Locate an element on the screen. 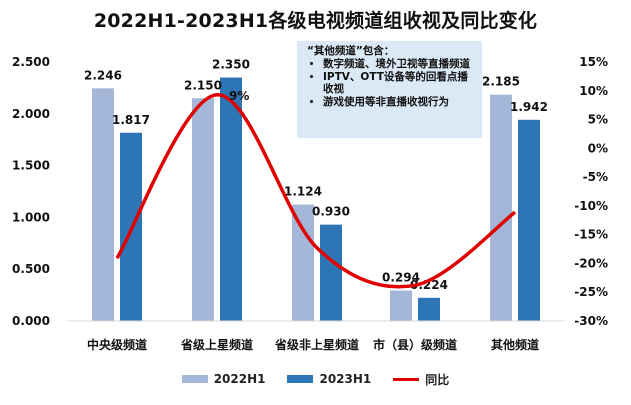  left-axis-tick: 0.000 is located at coordinates (31, 321).